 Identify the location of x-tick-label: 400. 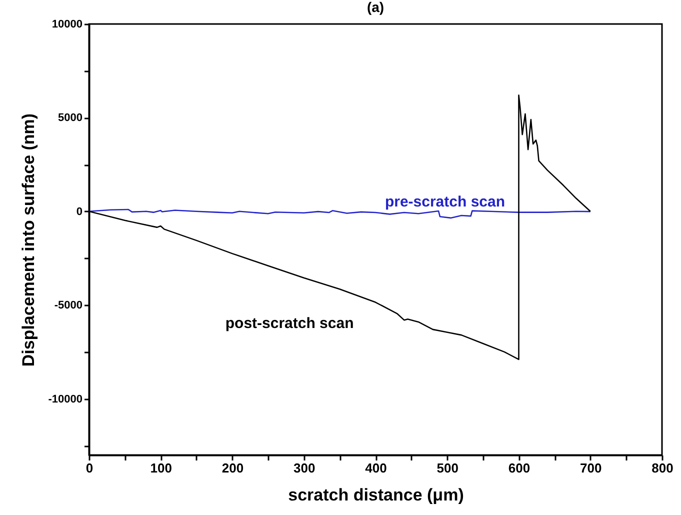
(376, 468).